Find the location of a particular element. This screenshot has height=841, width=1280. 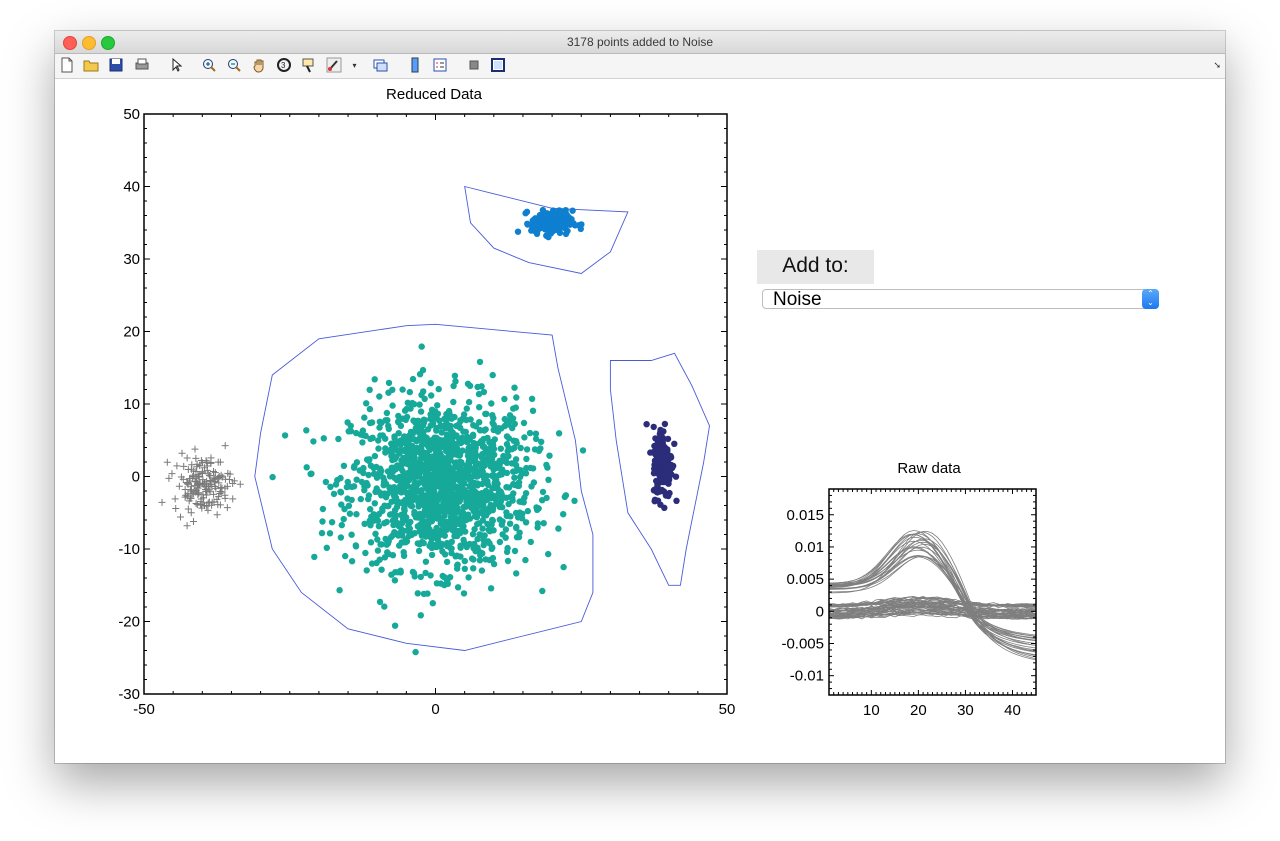

link-plot-icon is located at coordinates (380, 65).